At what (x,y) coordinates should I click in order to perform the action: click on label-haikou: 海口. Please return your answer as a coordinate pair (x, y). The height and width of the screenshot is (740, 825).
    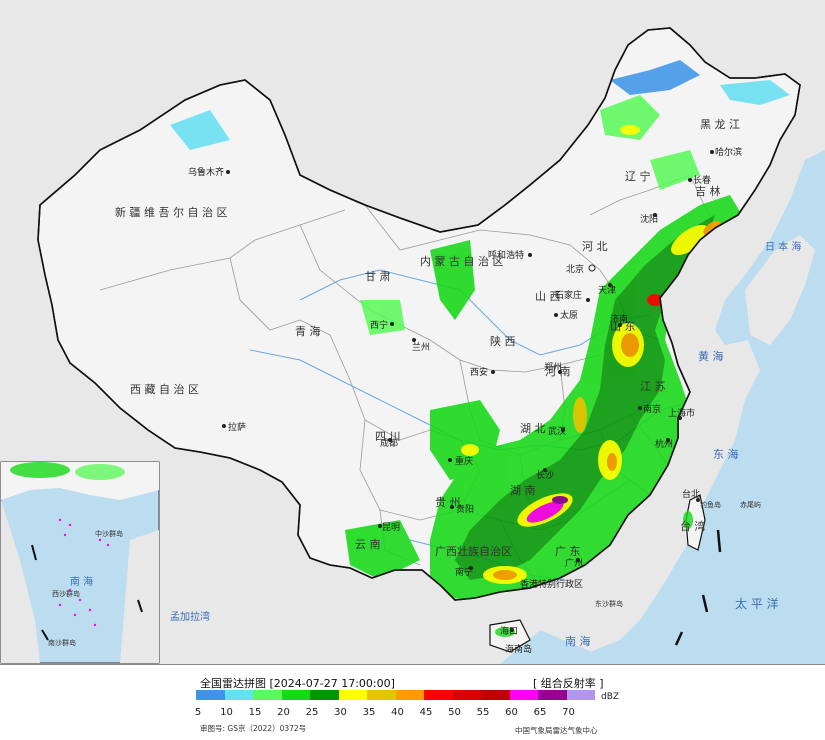
    Looking at the image, I should click on (509, 631).